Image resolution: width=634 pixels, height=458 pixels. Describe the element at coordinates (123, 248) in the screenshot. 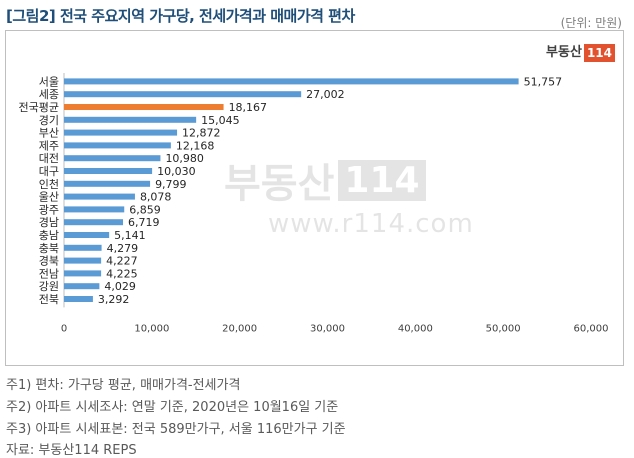

I see `value-label: 4,279` at that location.